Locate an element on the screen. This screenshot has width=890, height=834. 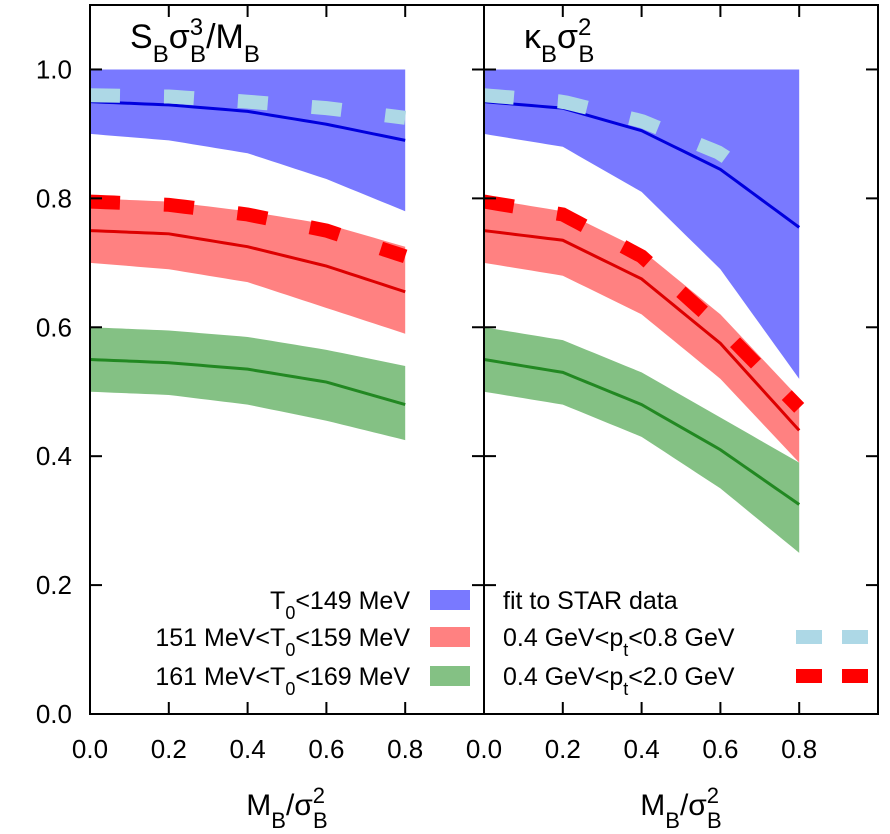
legend-label-right-1: 0.4 GeV<pt<0.8 GeV is located at coordinates (619, 642).